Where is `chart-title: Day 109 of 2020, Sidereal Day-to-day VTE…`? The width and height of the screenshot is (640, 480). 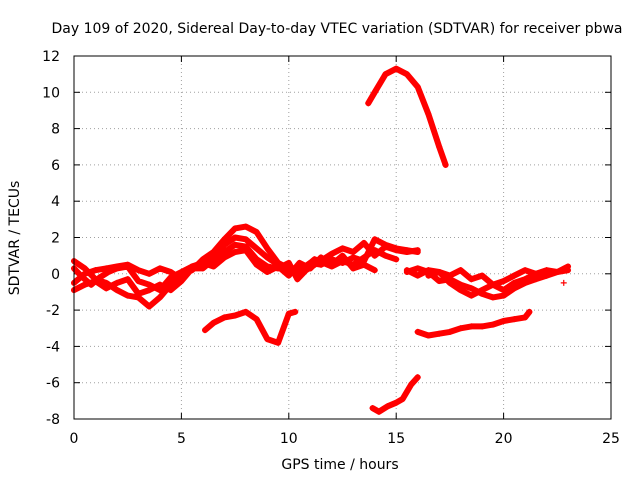 chart-title: Day 109 of 2020, Sidereal Day-to-day VTE… is located at coordinates (336, 29).